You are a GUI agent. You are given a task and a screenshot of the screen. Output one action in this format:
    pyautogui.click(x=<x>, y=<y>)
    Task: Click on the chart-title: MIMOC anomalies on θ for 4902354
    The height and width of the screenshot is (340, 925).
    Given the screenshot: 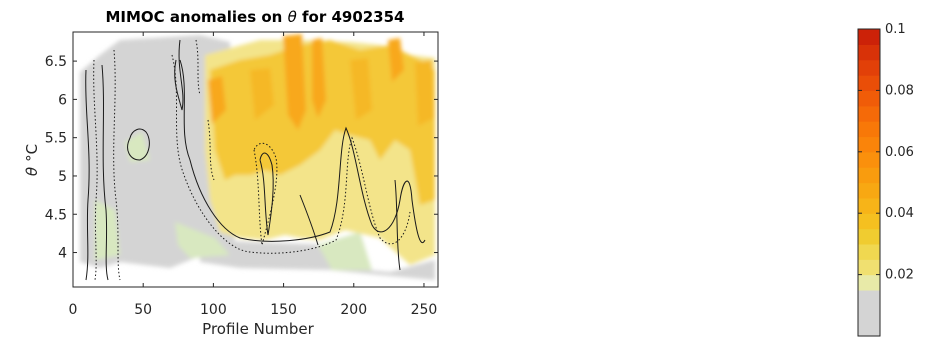 What is the action you would take?
    pyautogui.click(x=254, y=17)
    